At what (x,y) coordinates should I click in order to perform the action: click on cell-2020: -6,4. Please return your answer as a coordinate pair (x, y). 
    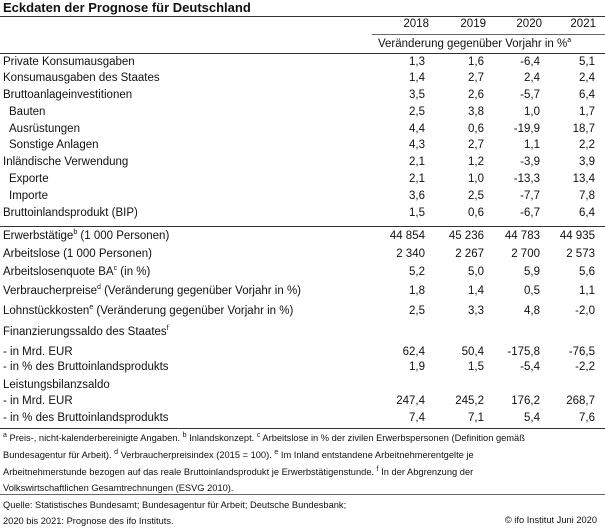
    Looking at the image, I should click on (530, 62).